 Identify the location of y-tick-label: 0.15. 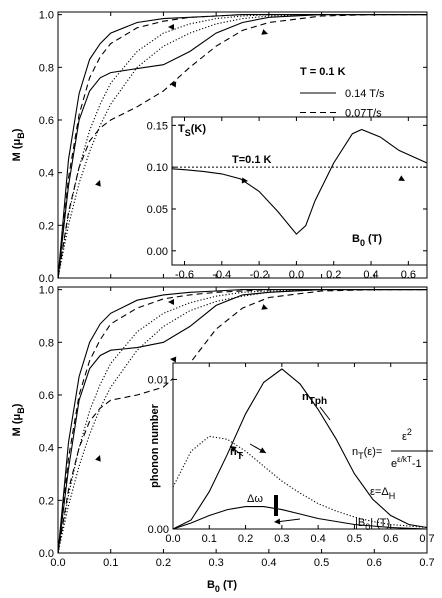
(157, 126).